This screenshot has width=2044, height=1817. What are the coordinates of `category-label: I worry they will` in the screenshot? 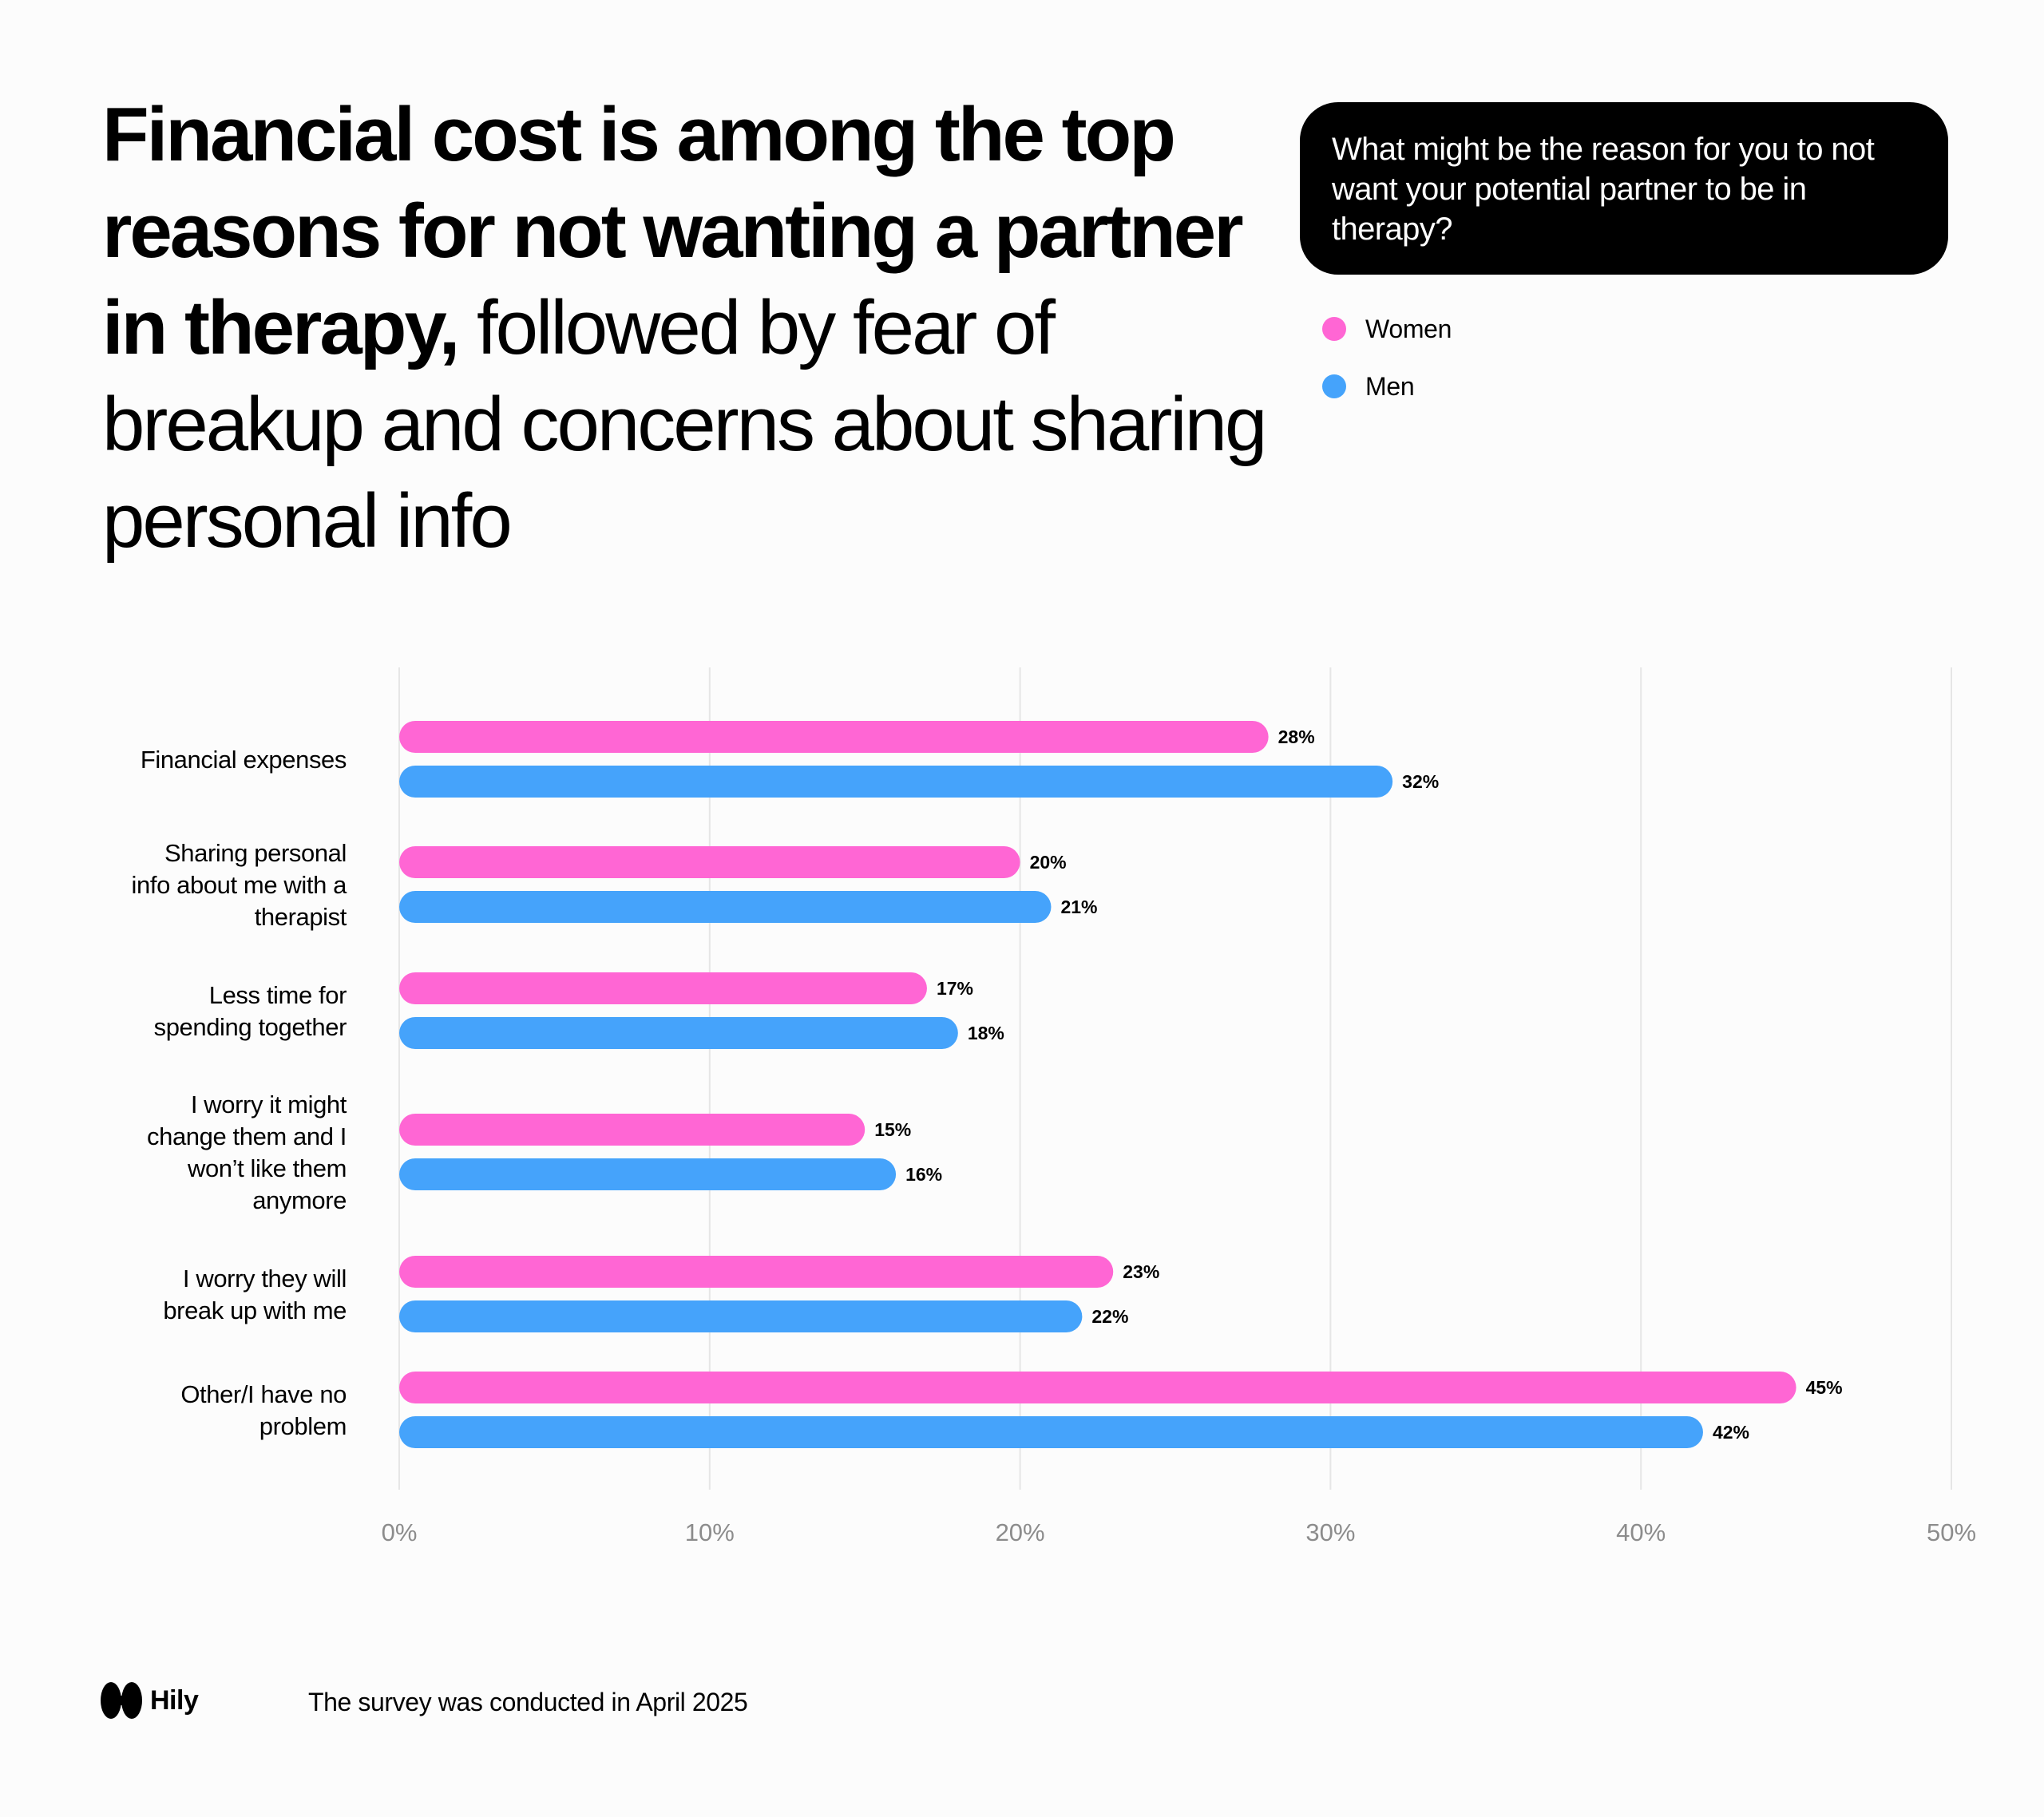 It's located at (265, 1278).